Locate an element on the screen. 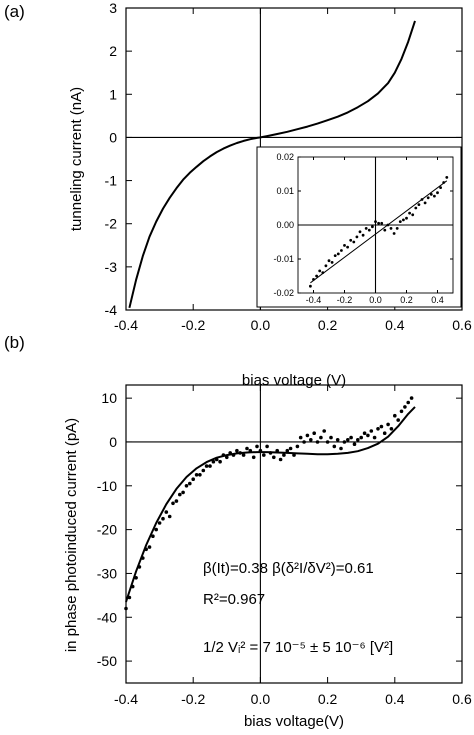 Image resolution: width=474 pixels, height=735 pixels. inset-ytick-label: -0.02 is located at coordinates (283, 293).